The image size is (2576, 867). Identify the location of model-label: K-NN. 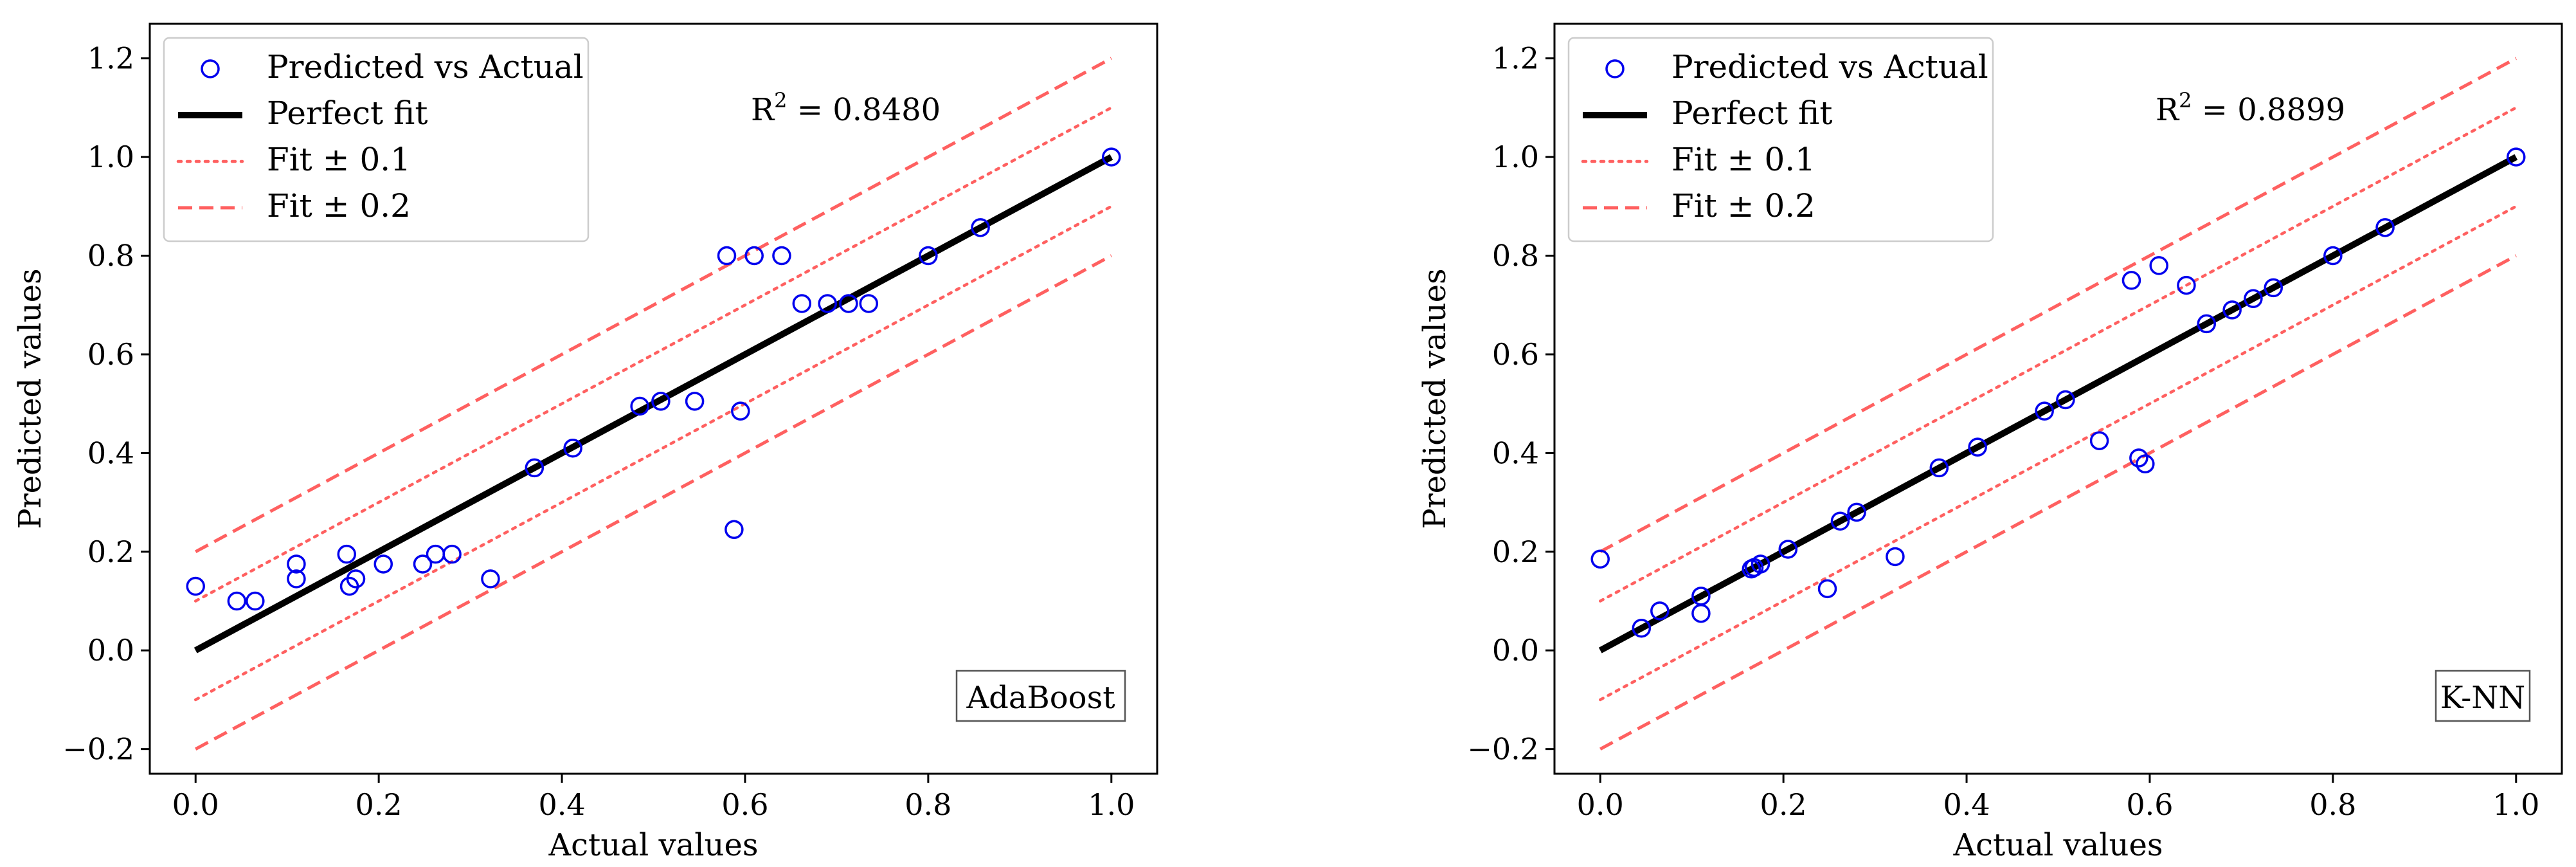
(2483, 698).